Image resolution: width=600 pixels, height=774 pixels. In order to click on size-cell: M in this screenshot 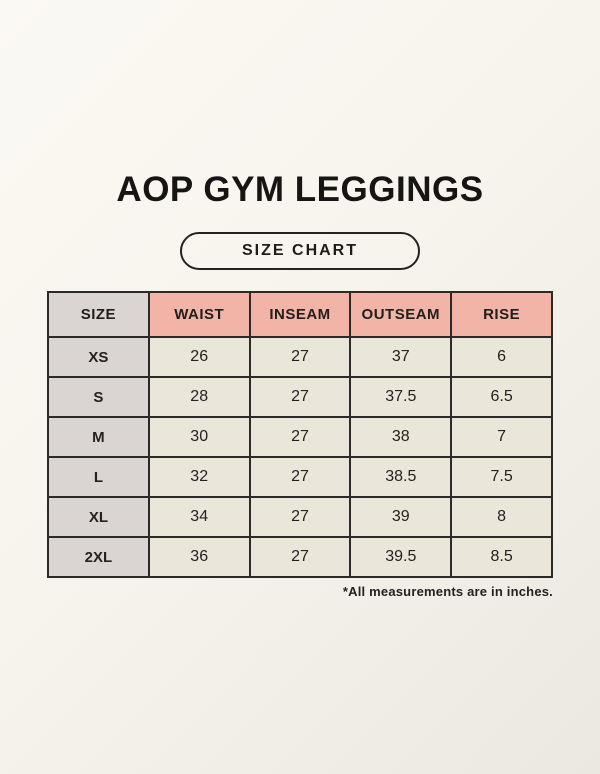, I will do `click(98, 437)`.